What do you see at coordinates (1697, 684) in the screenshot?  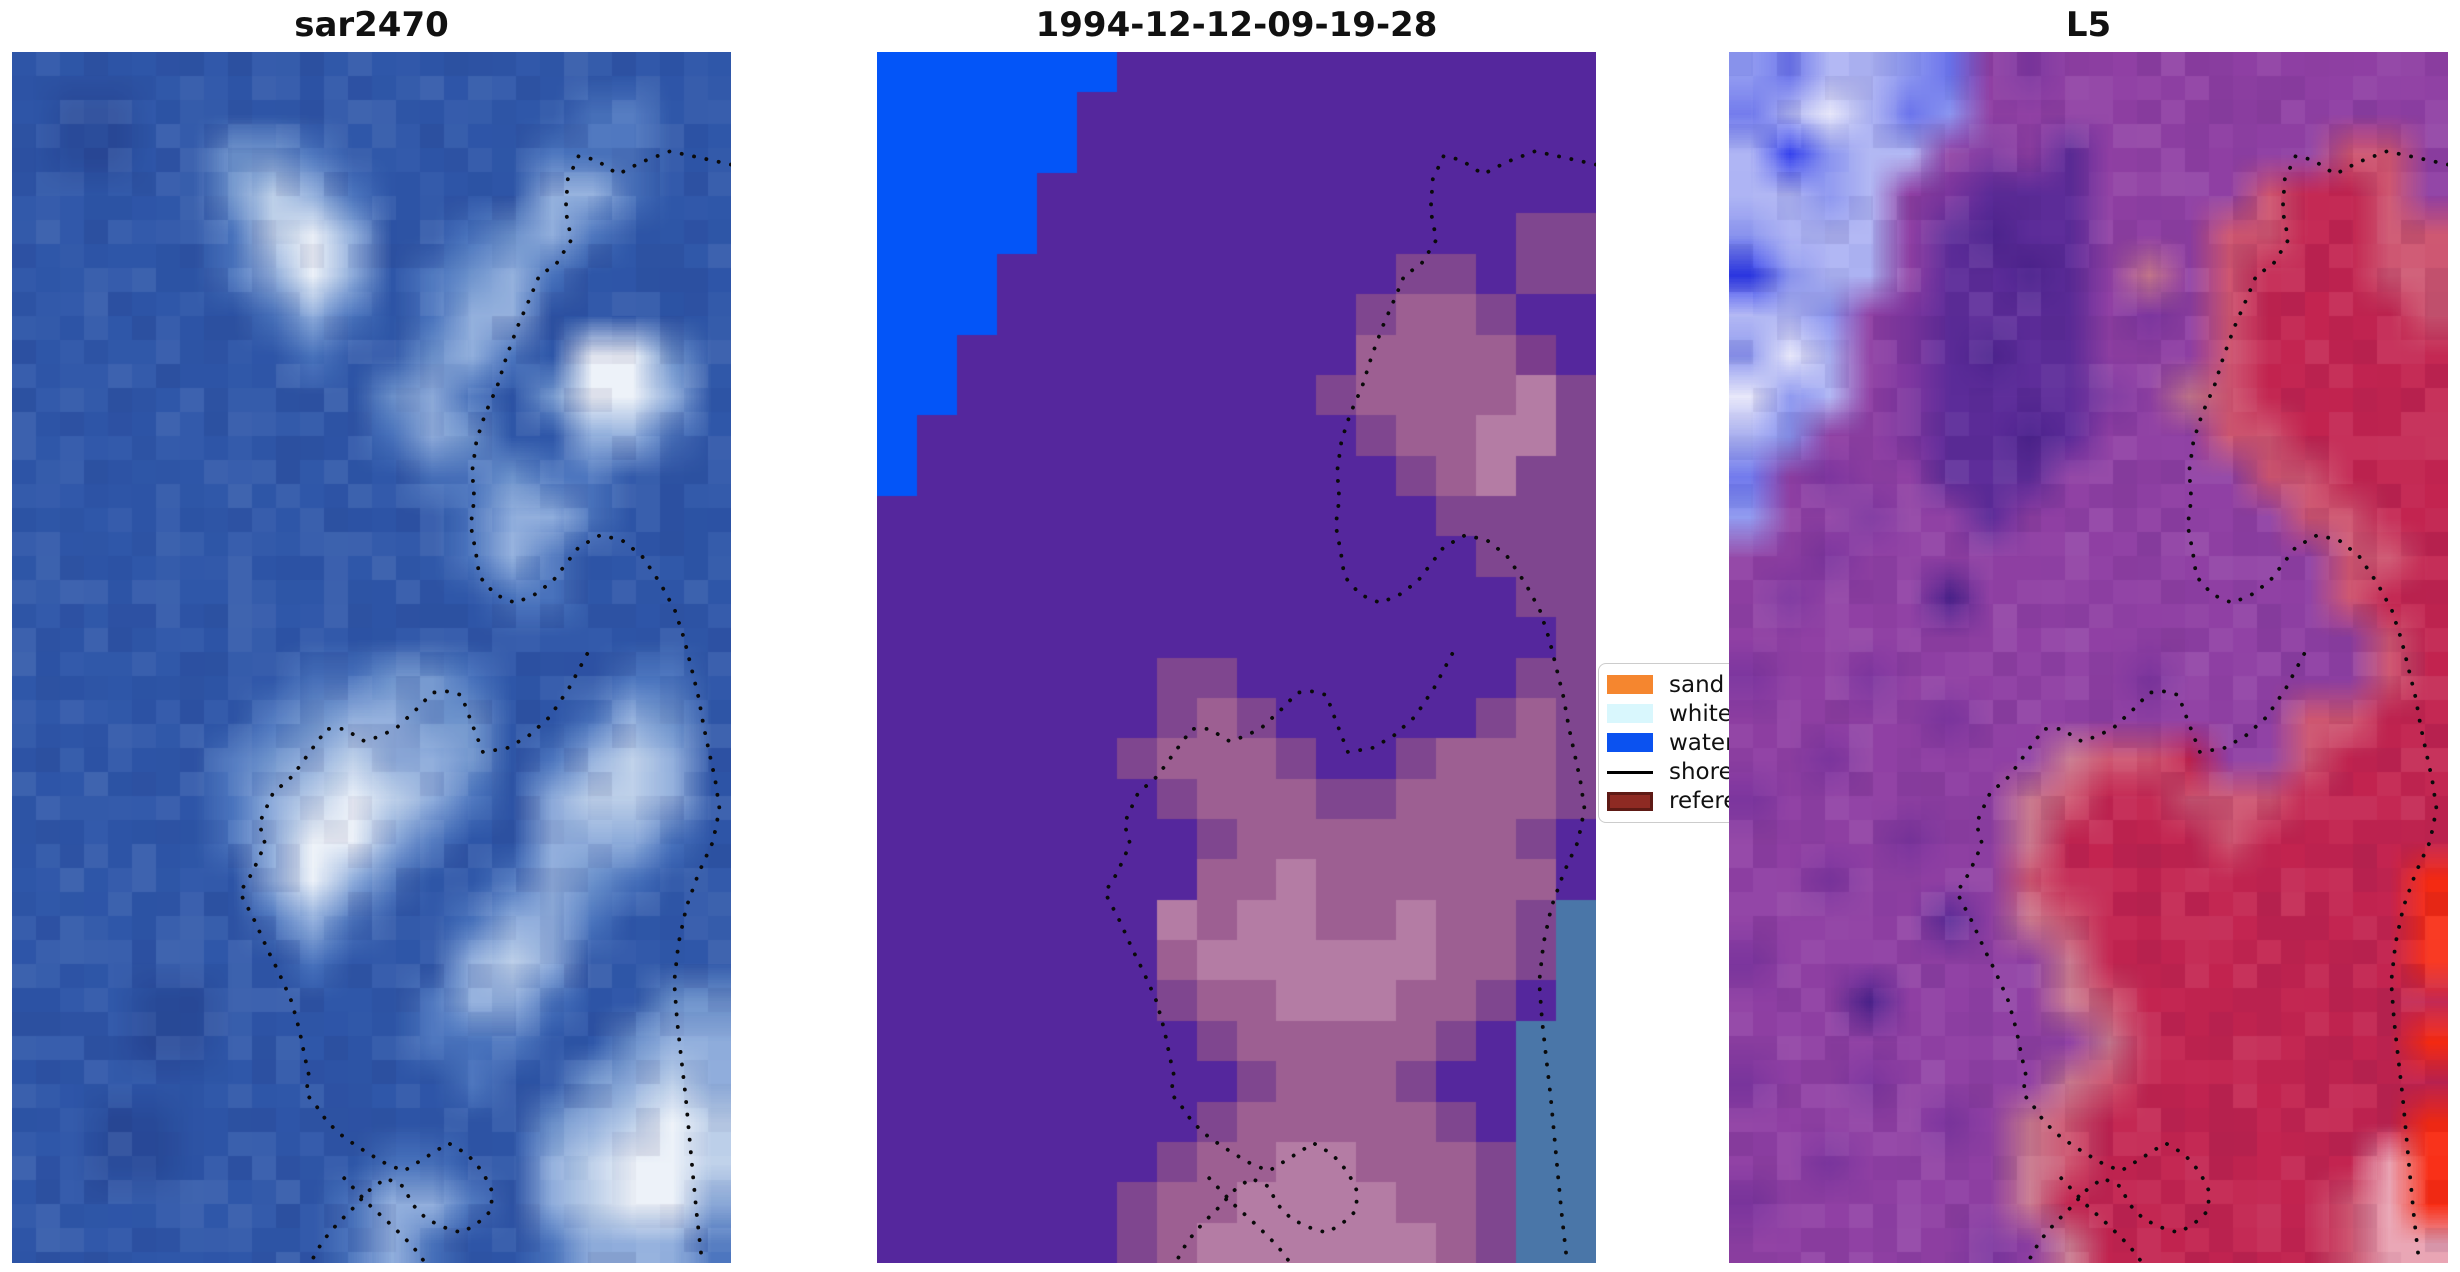 I see `legend-label: sand` at bounding box center [1697, 684].